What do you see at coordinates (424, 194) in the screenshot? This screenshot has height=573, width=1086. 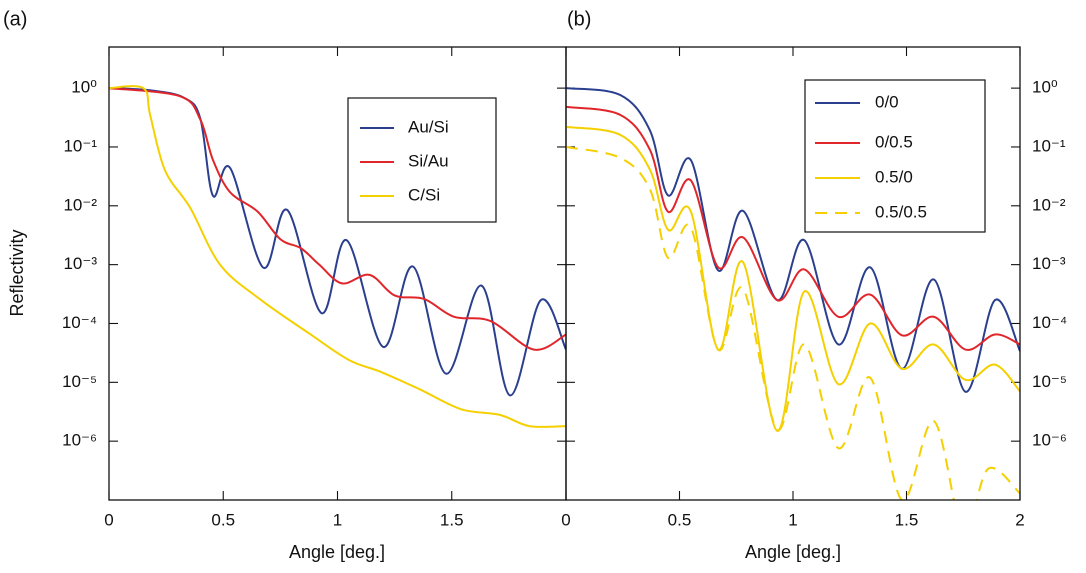 I see `legend-label: C/Si` at bounding box center [424, 194].